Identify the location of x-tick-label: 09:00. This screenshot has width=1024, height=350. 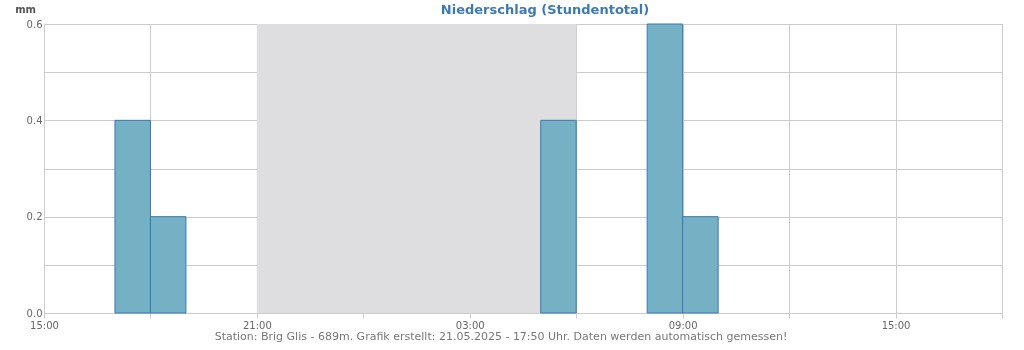
(683, 325).